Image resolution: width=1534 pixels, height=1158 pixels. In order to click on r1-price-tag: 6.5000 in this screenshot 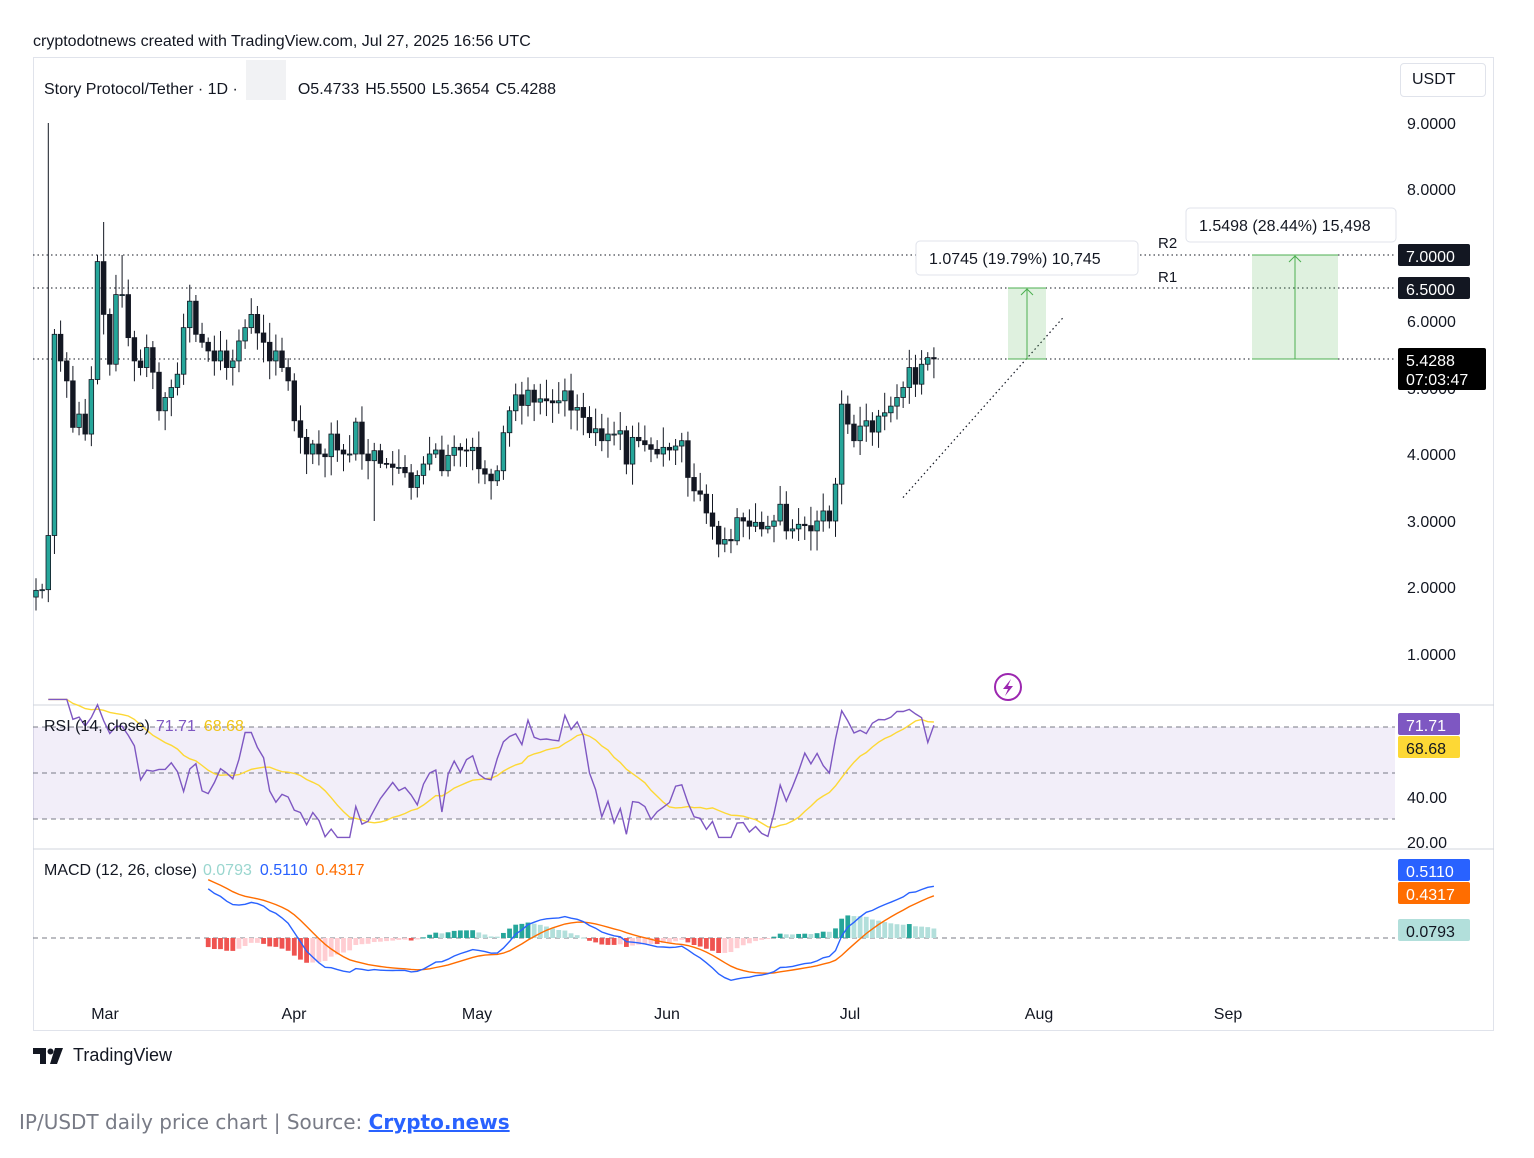, I will do `click(1434, 288)`.